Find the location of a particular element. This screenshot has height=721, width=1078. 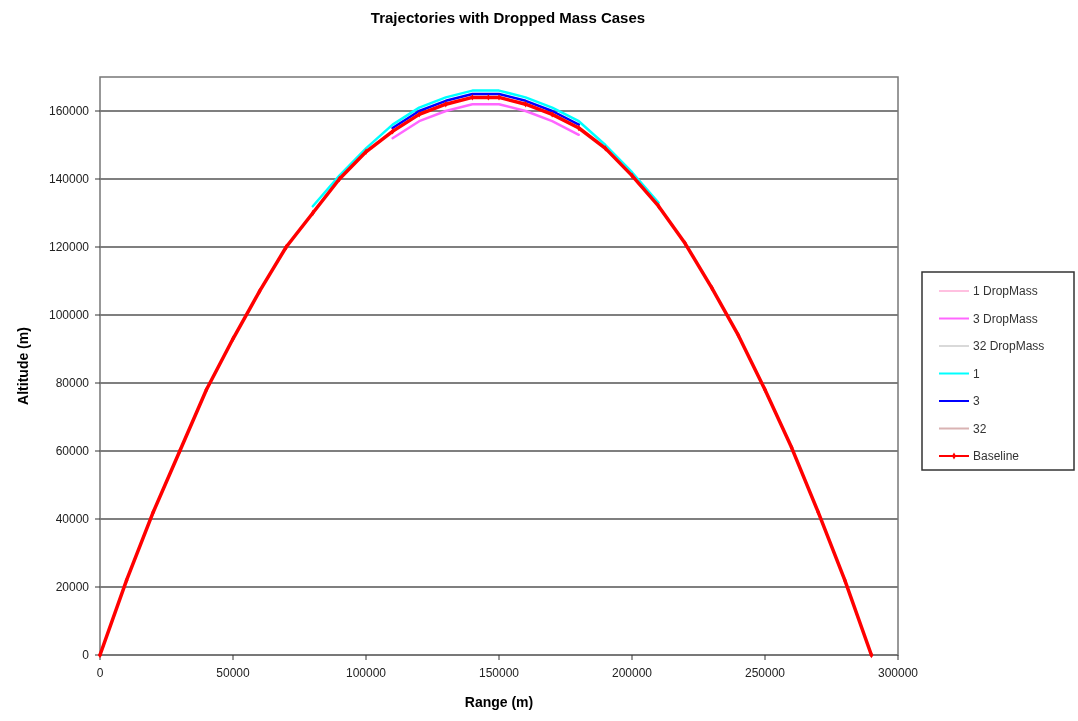

x-axis-title: Range (m) is located at coordinates (499, 702).